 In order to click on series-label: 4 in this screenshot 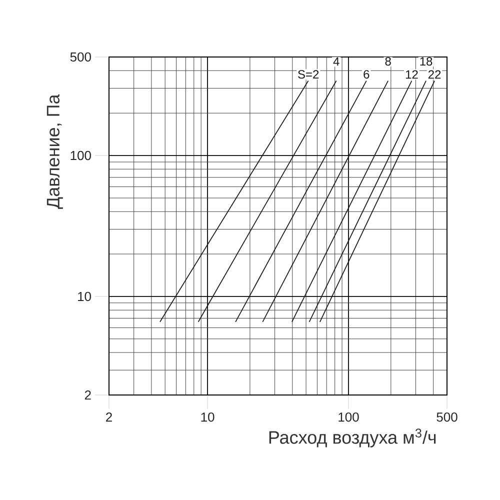, I will do `click(336, 61)`.